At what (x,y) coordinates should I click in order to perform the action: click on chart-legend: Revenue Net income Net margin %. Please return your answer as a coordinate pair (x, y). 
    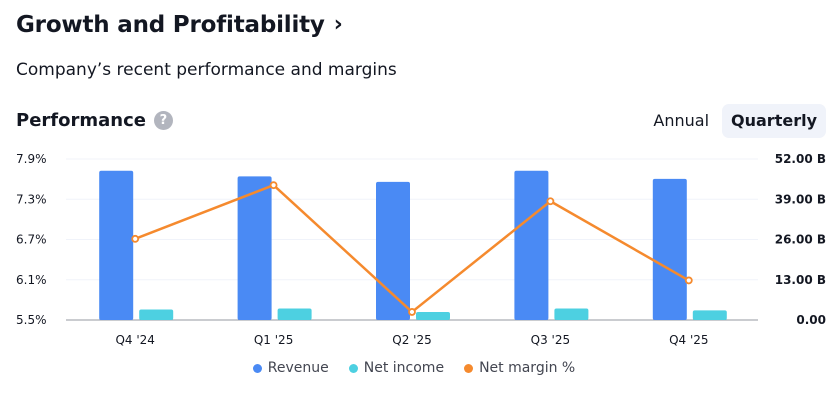
    Looking at the image, I should click on (414, 368).